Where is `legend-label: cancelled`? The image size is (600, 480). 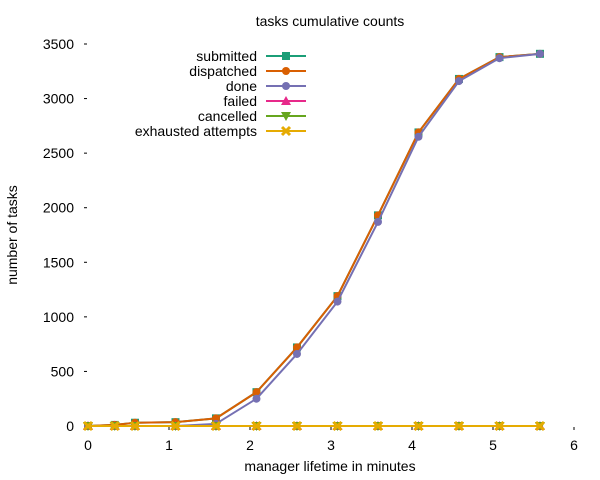 legend-label: cancelled is located at coordinates (227, 116).